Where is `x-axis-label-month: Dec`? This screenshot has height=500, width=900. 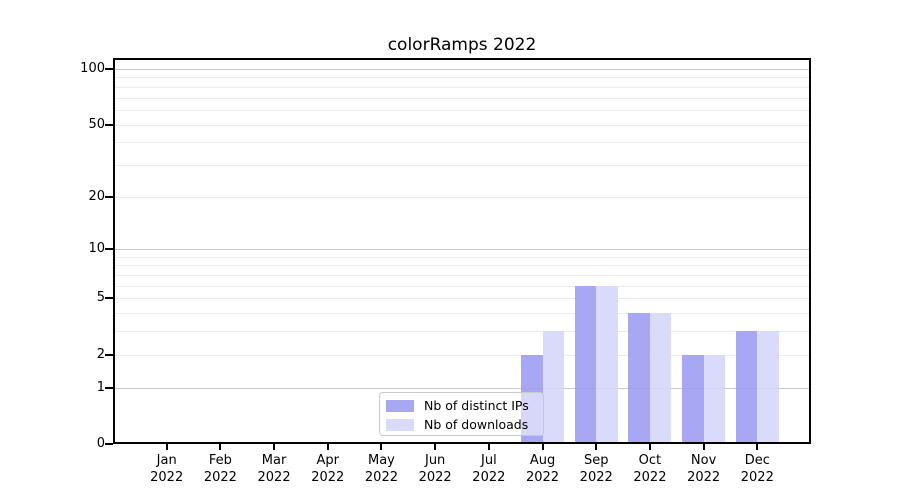
x-axis-label-month: Dec is located at coordinates (757, 460).